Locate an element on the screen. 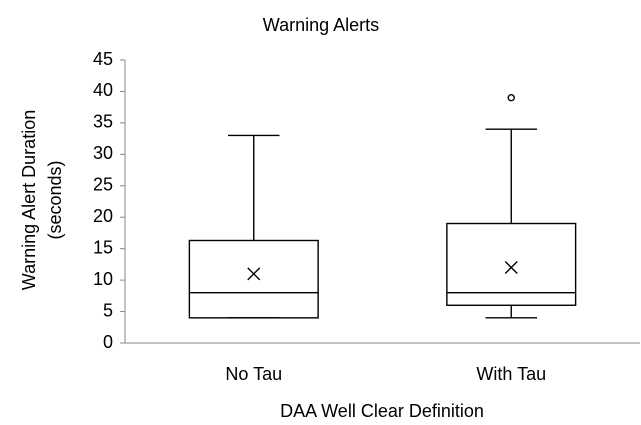 The height and width of the screenshot is (425, 641). y-tick-label: 0 is located at coordinates (108, 342).